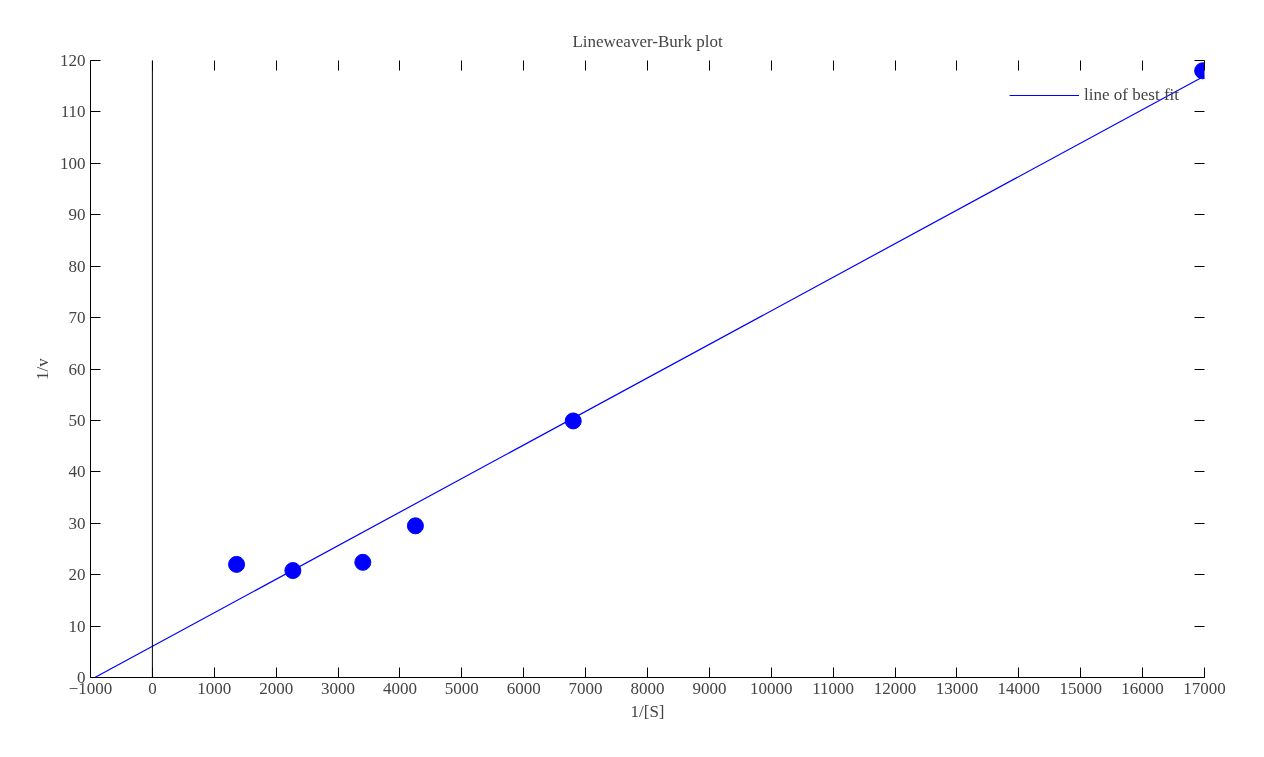 The width and height of the screenshot is (1264, 757). What do you see at coordinates (276, 688) in the screenshot?
I see `x-tick-label: 2000` at bounding box center [276, 688].